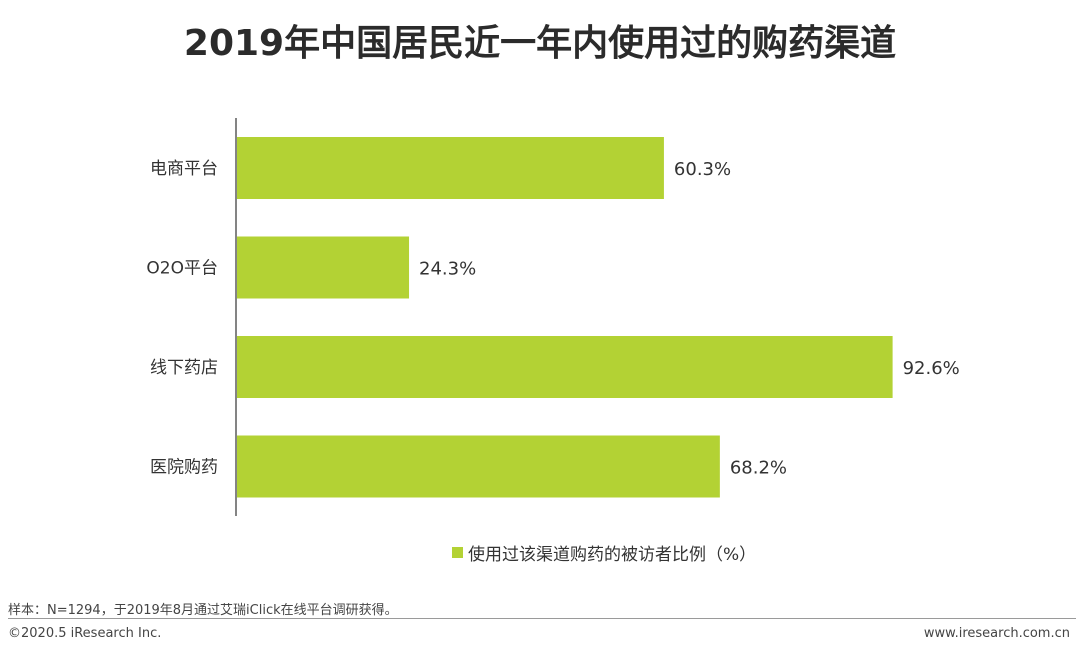 This screenshot has height=653, width=1080. I want to click on legend: 使用过该渠道购药的被访者比例（%）, so click(604, 552).